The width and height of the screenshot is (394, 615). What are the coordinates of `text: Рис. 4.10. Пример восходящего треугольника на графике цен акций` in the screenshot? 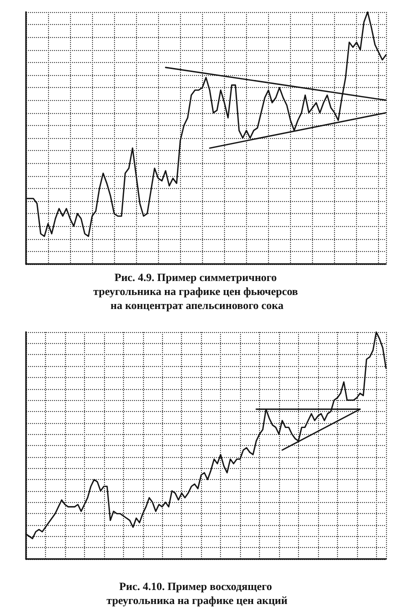 It's located at (197, 594).